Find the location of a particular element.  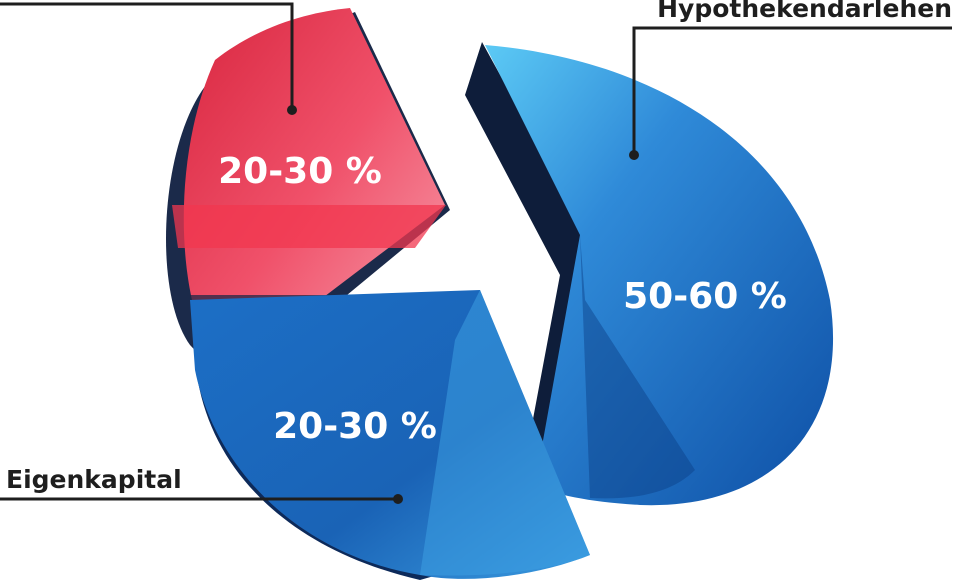

label-eigenkapital: Eigenkapital is located at coordinates (94, 479).